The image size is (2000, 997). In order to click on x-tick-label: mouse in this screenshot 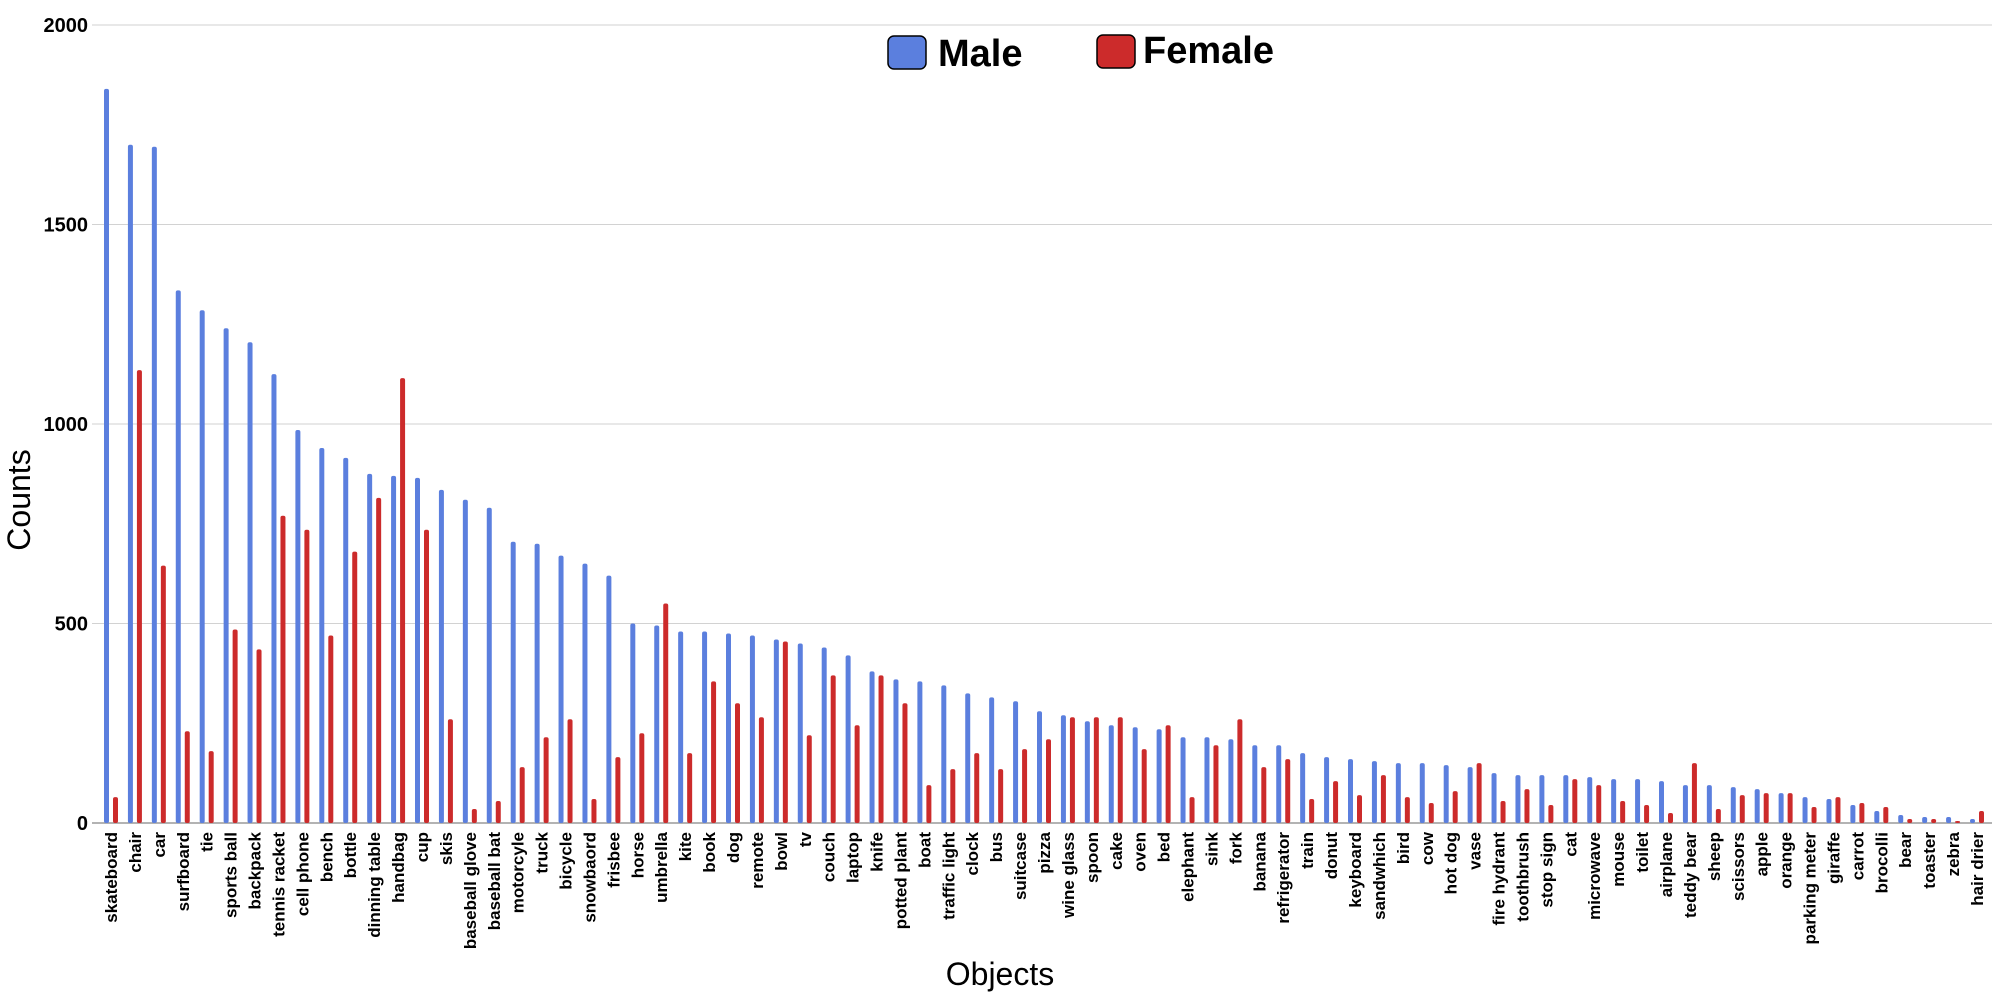, I will do `click(1618, 859)`.